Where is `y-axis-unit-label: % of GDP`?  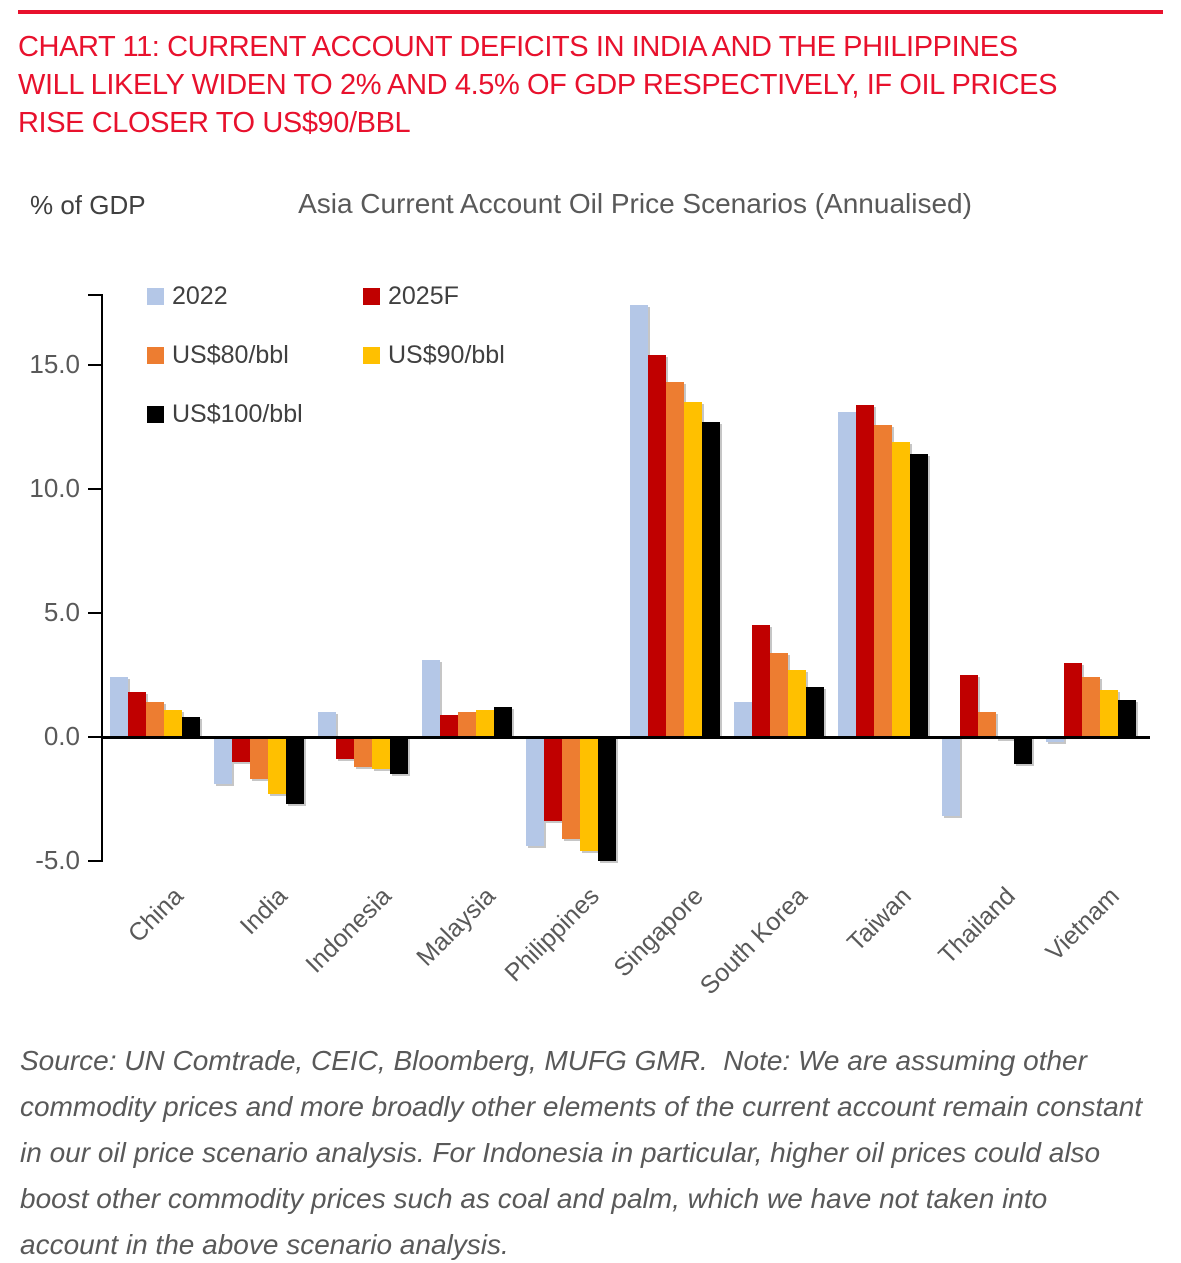
y-axis-unit-label: % of GDP is located at coordinates (88, 205).